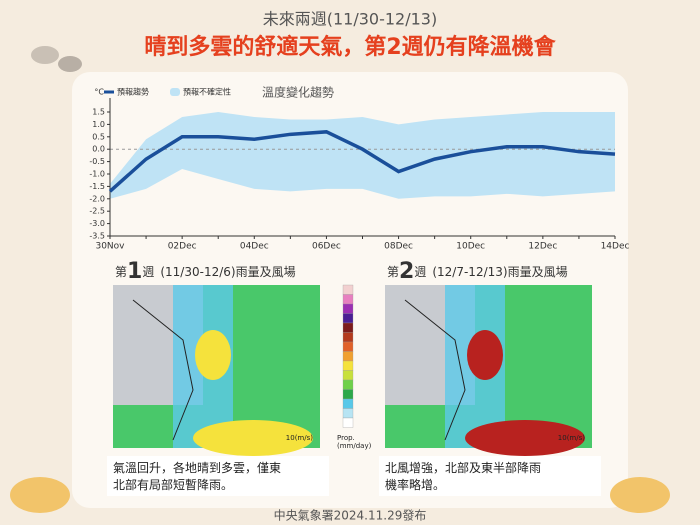  What do you see at coordinates (197, 476) in the screenshot?
I see `caption: 氣溫回升，各地晴到多雲，僅東北部有局部短暫降雨。` at bounding box center [197, 476].